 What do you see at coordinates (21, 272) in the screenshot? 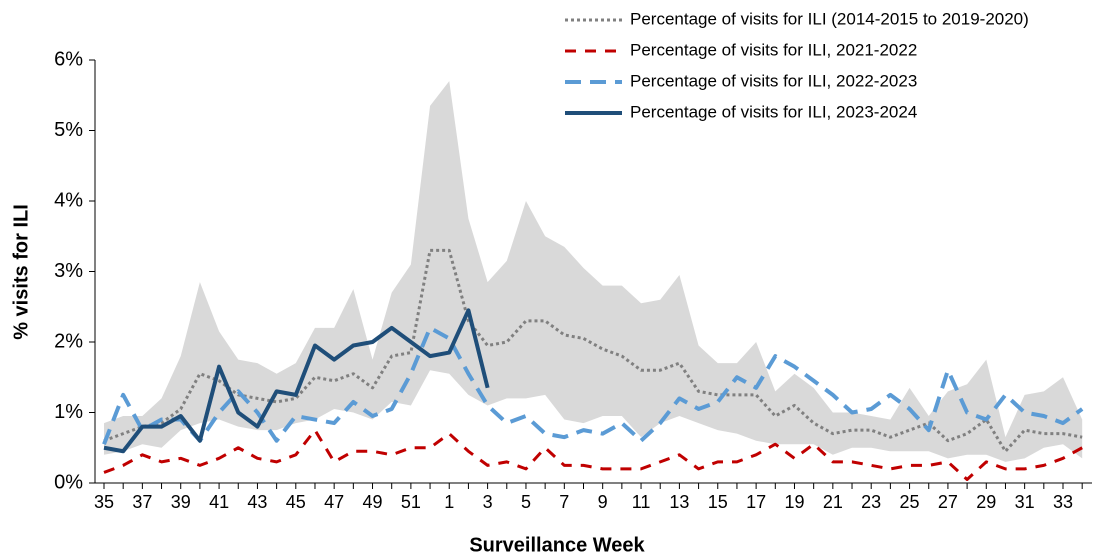
I see `y-axis-title: % visits for ILI` at bounding box center [21, 272].